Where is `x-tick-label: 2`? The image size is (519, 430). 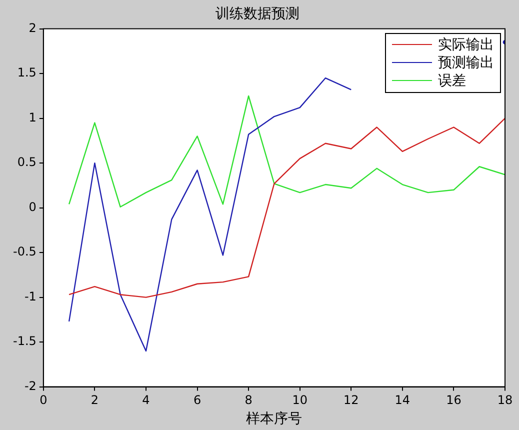 x-tick-label: 2 is located at coordinates (94, 400).